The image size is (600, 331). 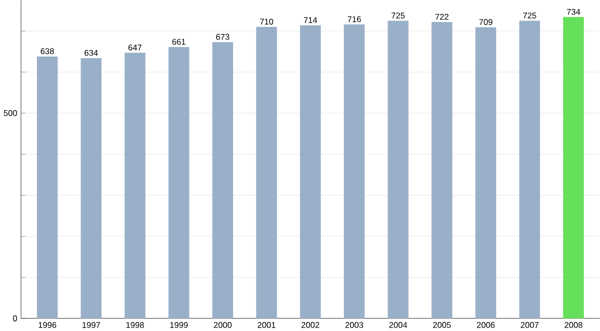 I want to click on y-tick-label: 0, so click(x=15, y=318).